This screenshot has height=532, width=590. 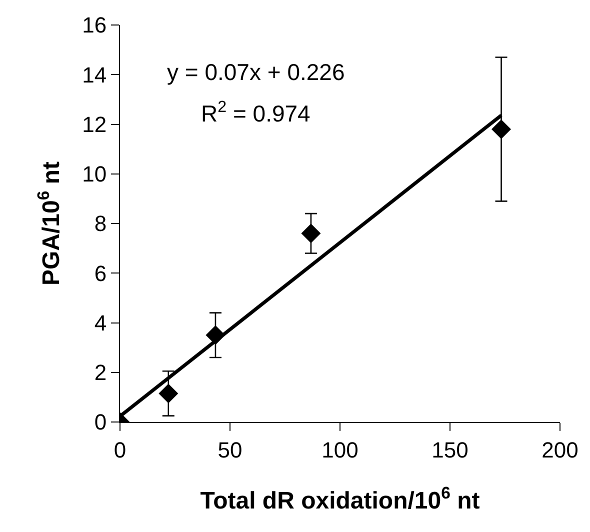 What do you see at coordinates (340, 449) in the screenshot?
I see `x-tick-label: 100` at bounding box center [340, 449].